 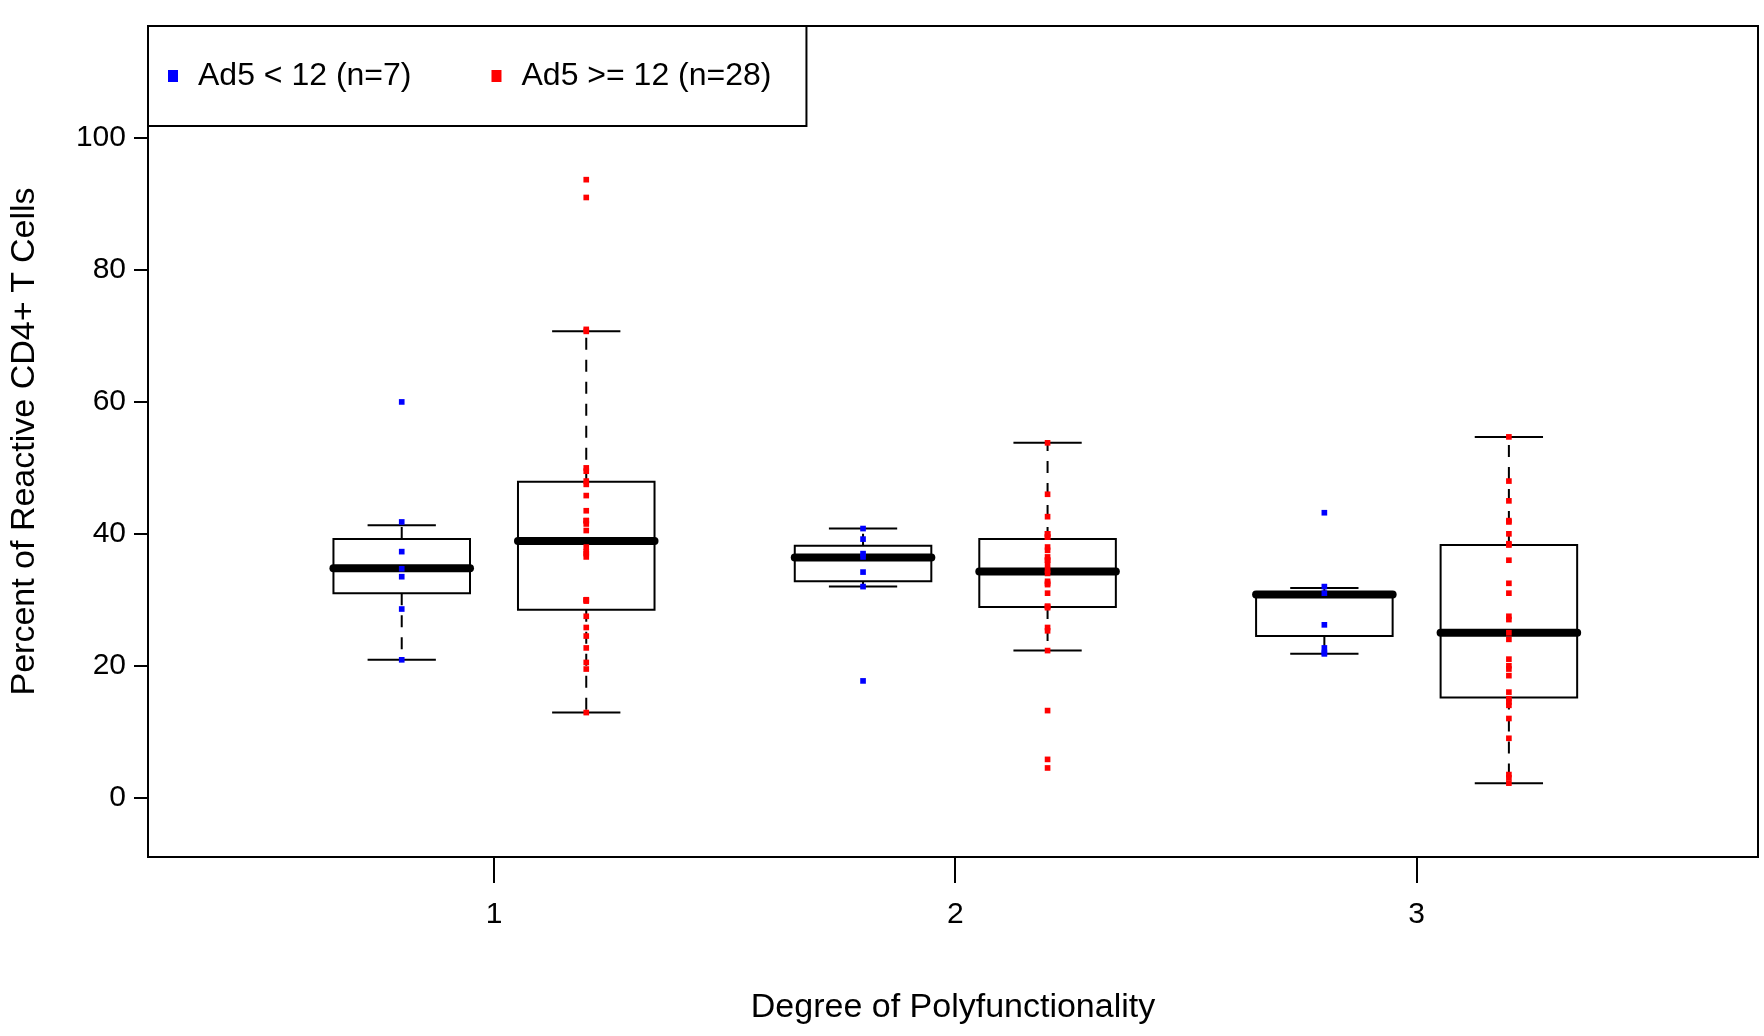 I want to click on y-tick-label: 100, so click(x=100, y=136).